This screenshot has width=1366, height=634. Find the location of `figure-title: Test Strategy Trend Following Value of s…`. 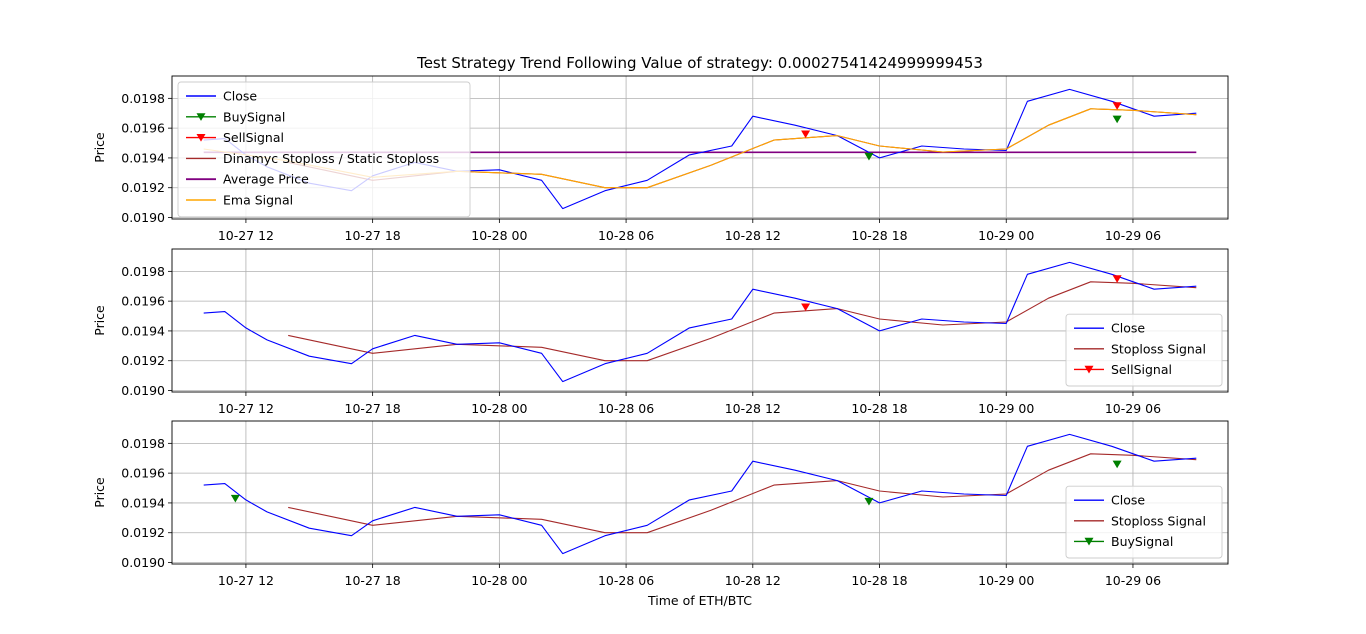

figure-title: Test Strategy Trend Following Value of s… is located at coordinates (699, 63).